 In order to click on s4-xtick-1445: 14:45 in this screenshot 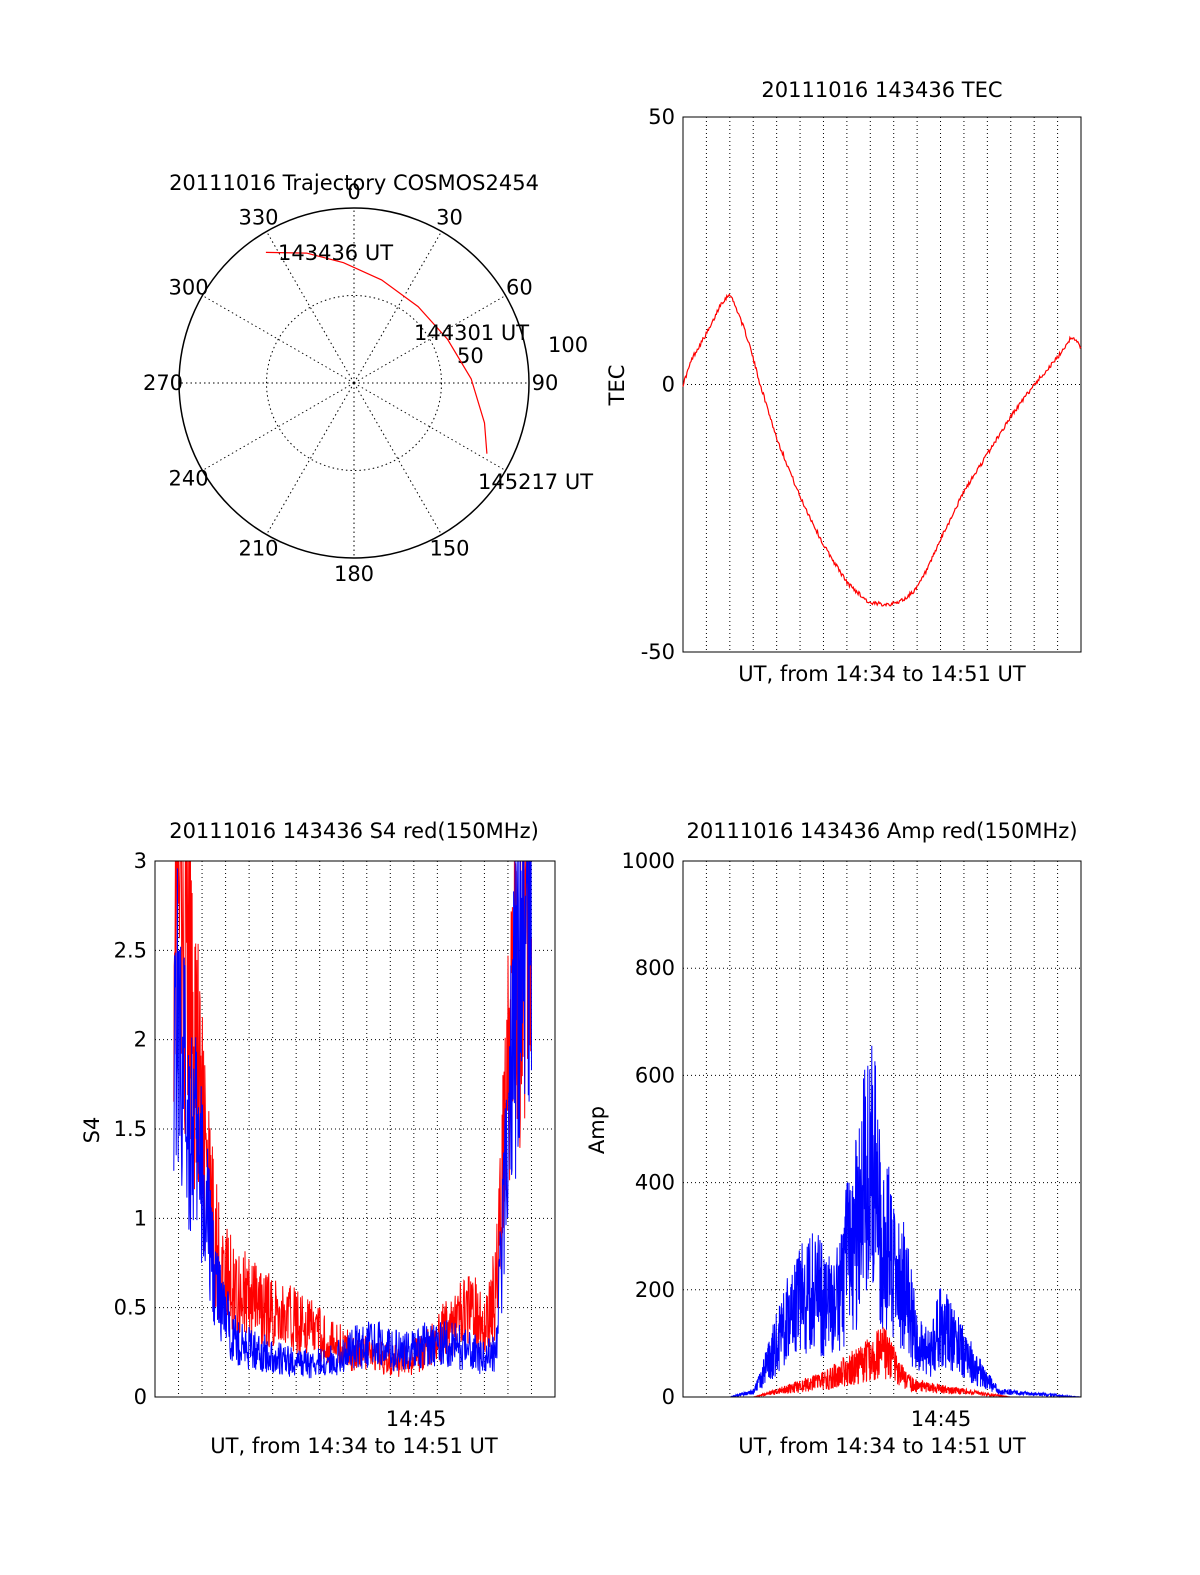, I will do `click(416, 1419)`.